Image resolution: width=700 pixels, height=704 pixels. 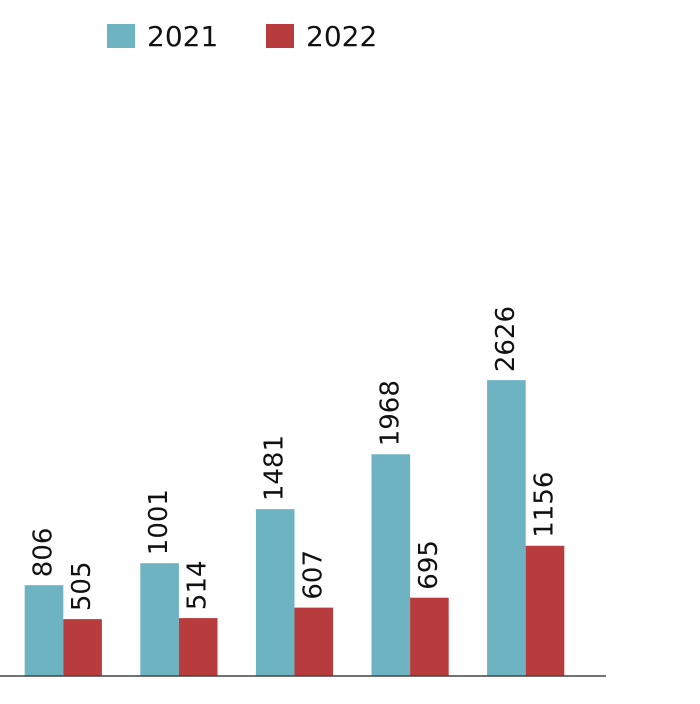 I want to click on legend-label: 2022, so click(x=341, y=36).